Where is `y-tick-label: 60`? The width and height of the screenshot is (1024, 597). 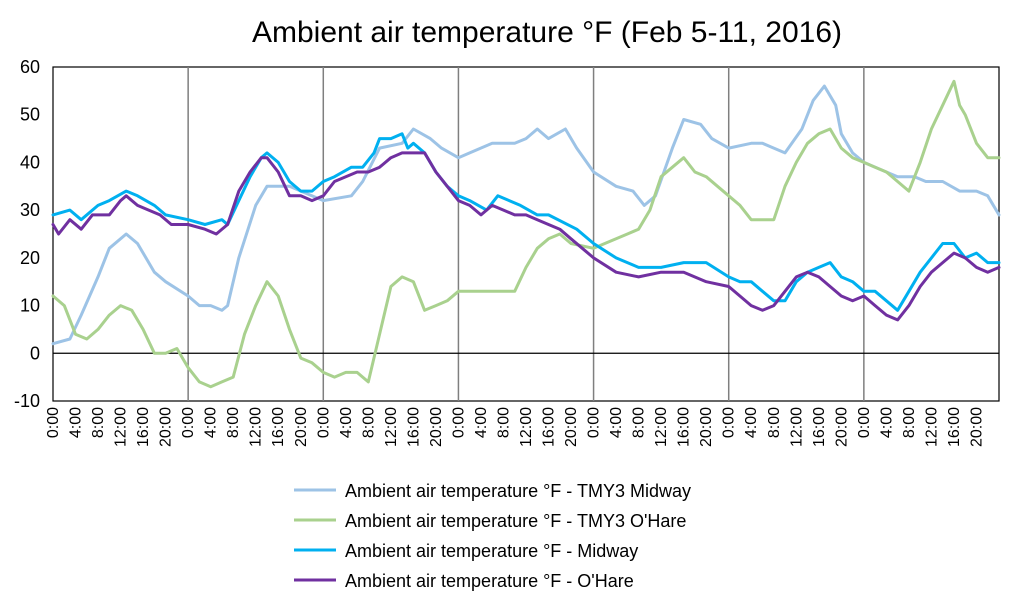
y-tick-label: 60 is located at coordinates (30, 67).